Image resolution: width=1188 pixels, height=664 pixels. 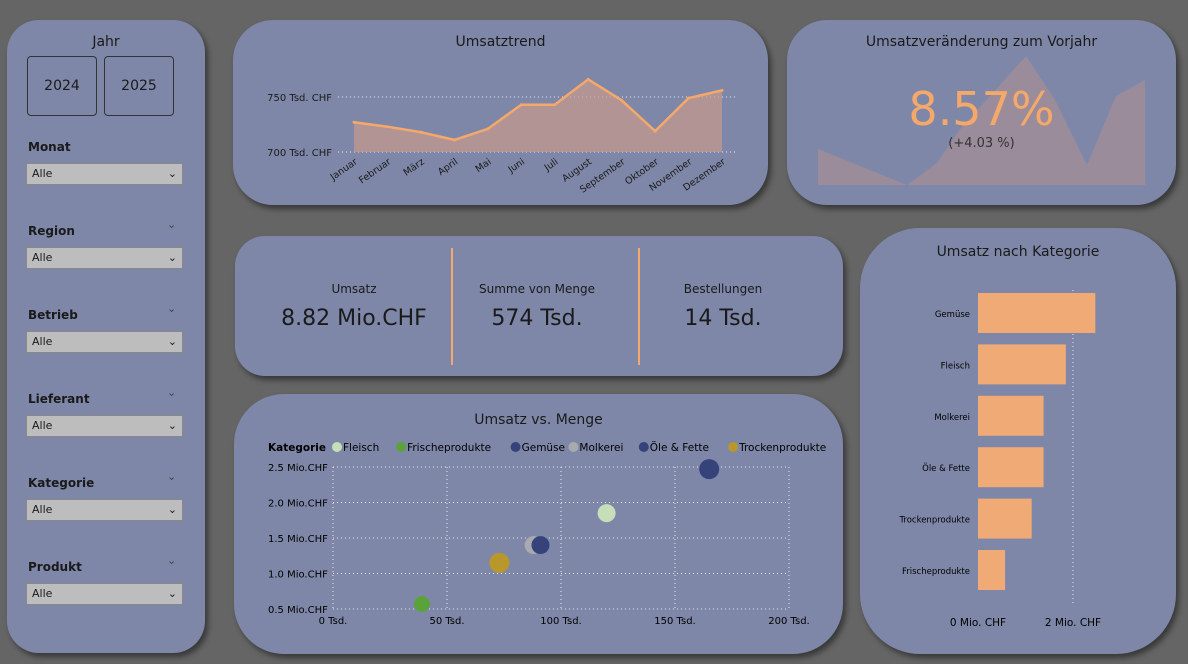 What do you see at coordinates (62, 86) in the screenshot?
I see `year-2024-button: 2024` at bounding box center [62, 86].